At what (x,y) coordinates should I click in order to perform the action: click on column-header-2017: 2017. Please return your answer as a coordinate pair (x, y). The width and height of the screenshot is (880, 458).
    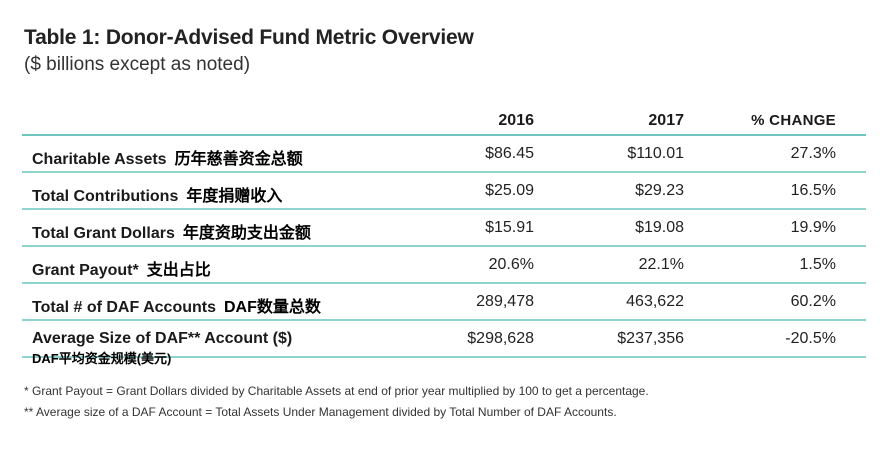
    Looking at the image, I should click on (666, 120).